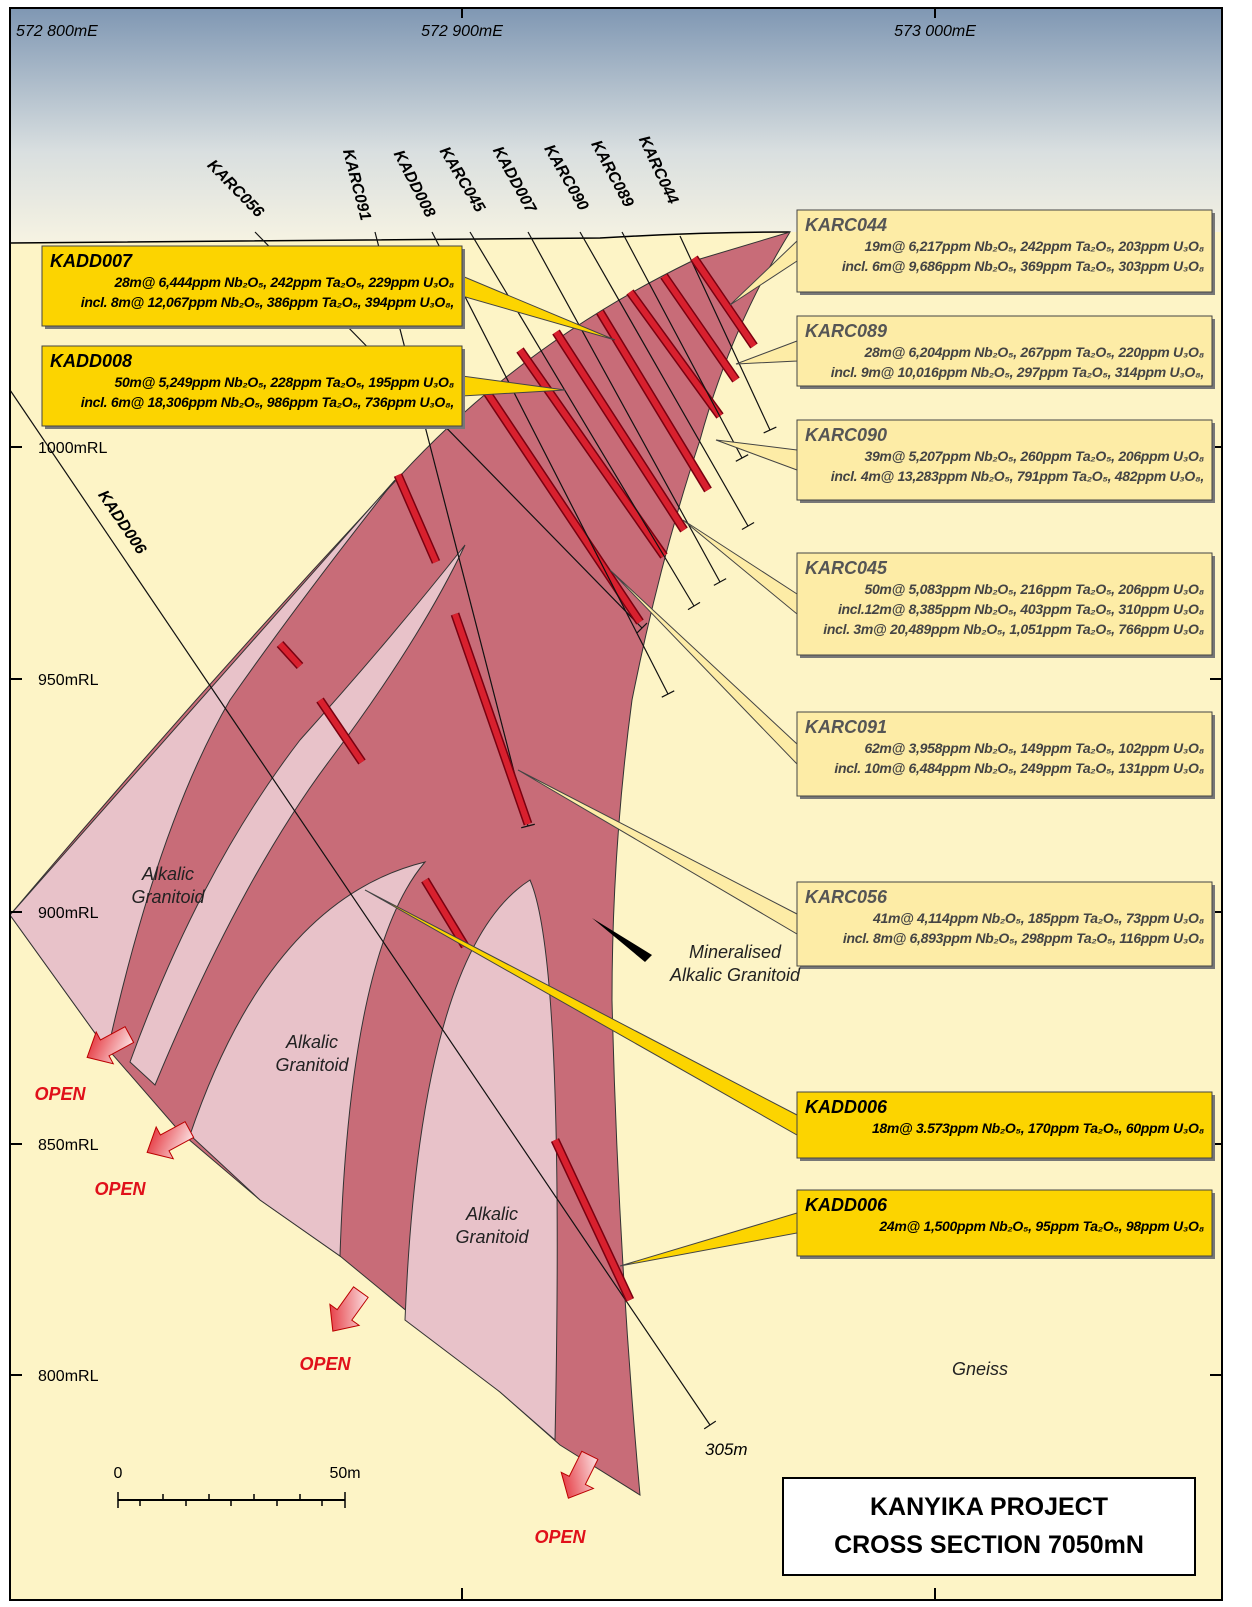 This screenshot has height=1607, width=1252. Describe the element at coordinates (980, 1369) in the screenshot. I see `rock-label: Gneiss` at that location.